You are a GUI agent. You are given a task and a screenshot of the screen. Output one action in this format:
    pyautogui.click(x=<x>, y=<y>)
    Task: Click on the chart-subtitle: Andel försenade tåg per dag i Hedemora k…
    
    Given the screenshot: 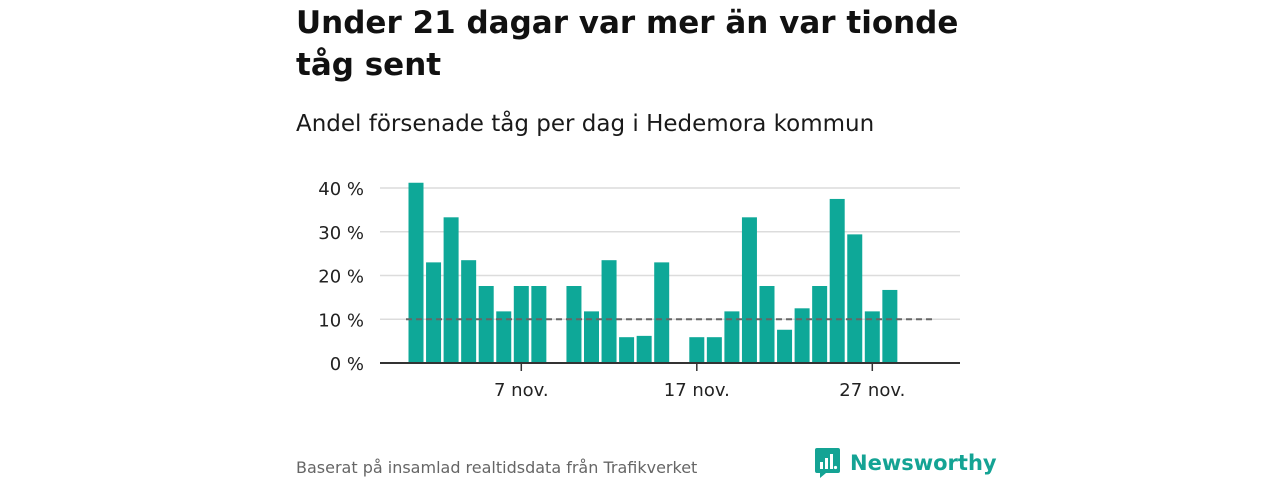 What is the action you would take?
    pyautogui.click(x=585, y=124)
    